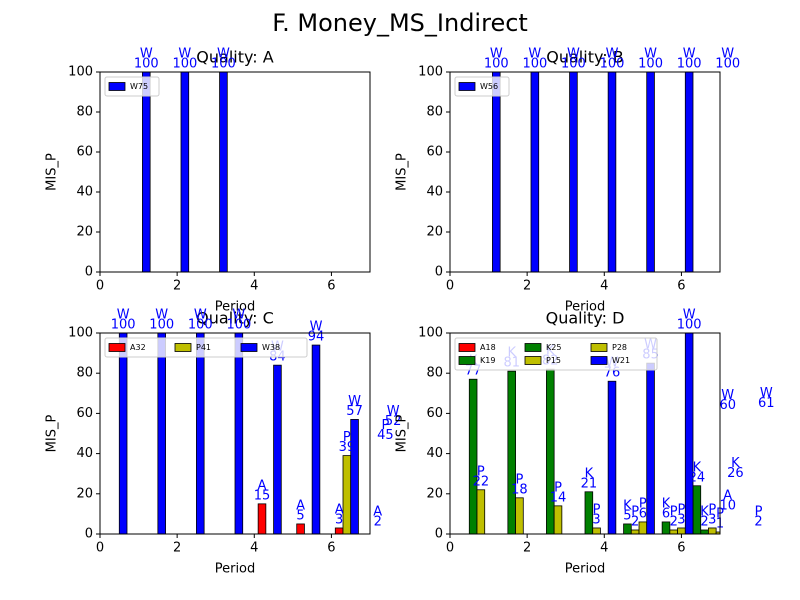 Image resolution: width=800 pixels, height=600 pixels. What do you see at coordinates (481, 481) in the screenshot?
I see `bar-label-value: 22` at bounding box center [481, 481].